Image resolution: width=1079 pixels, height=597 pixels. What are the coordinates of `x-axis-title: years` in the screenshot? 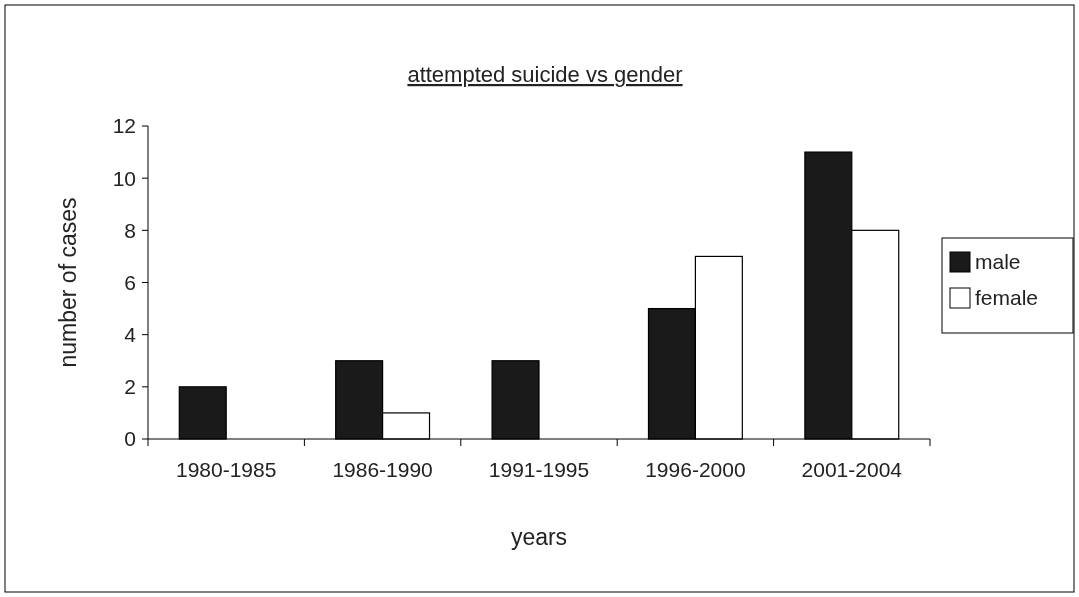 It's located at (539, 537).